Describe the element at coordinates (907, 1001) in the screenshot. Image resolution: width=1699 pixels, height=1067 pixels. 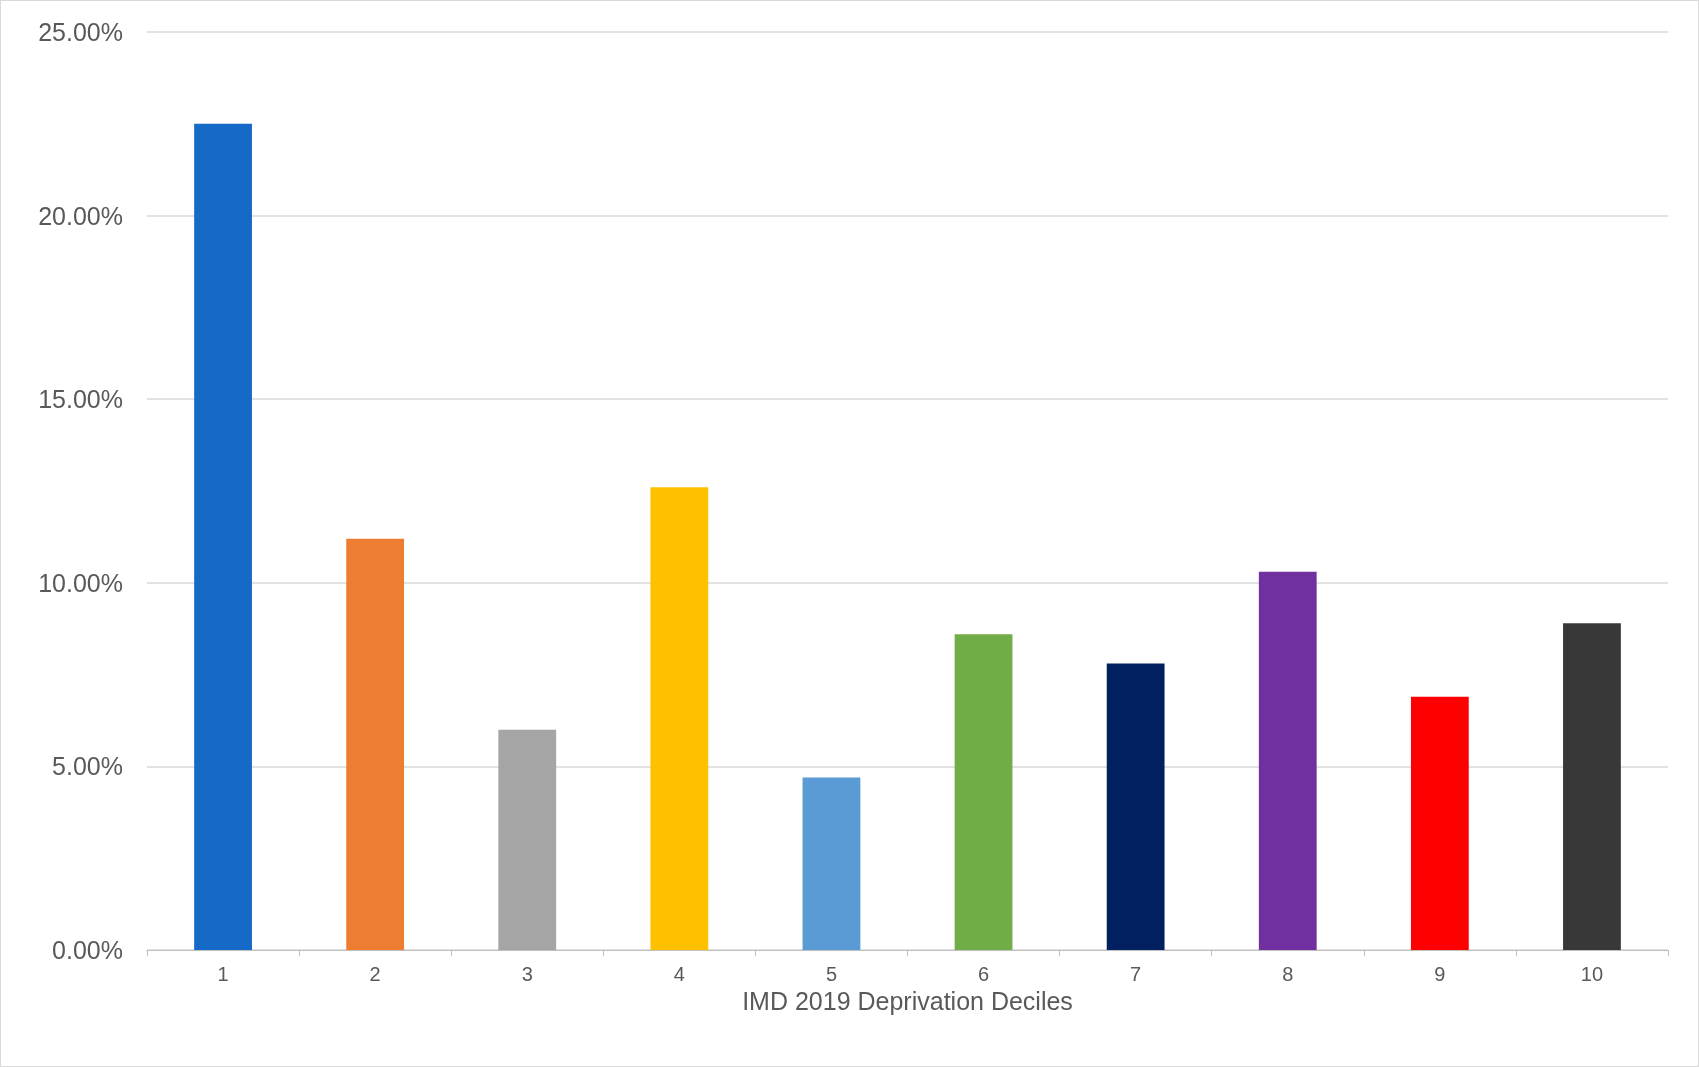
I see `x-axis-title: IMD 2019 Deprivation Deciles` at that location.